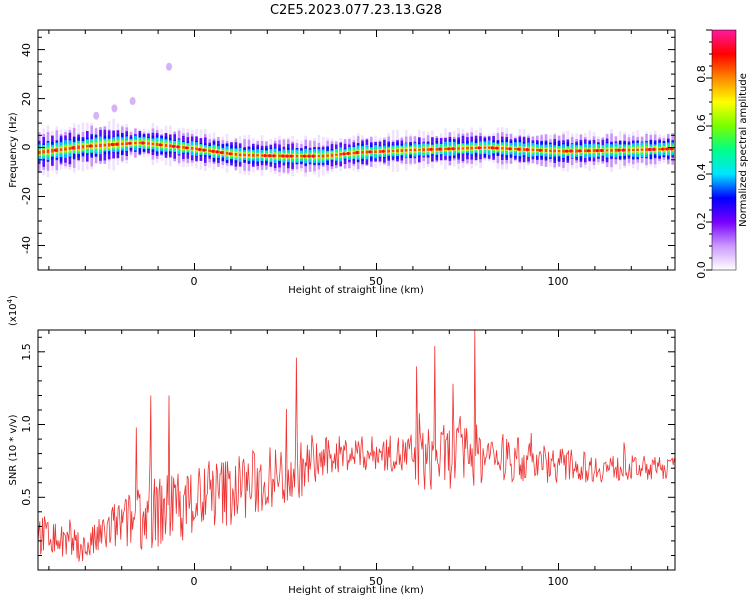 The image size is (750, 600). Describe the element at coordinates (26, 497) in the screenshot. I see `snr-ytick-label-05: 0.5` at that location.